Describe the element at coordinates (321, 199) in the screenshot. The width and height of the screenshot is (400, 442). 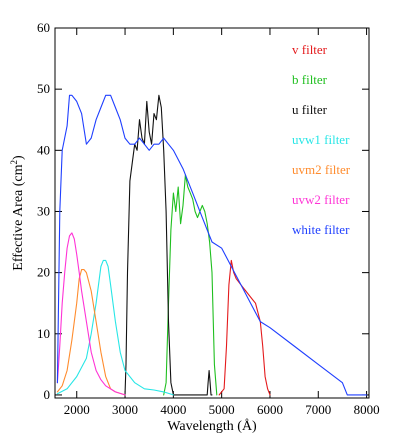
I see `legend-label-uvw2-filter: uvw2 filter` at that location.